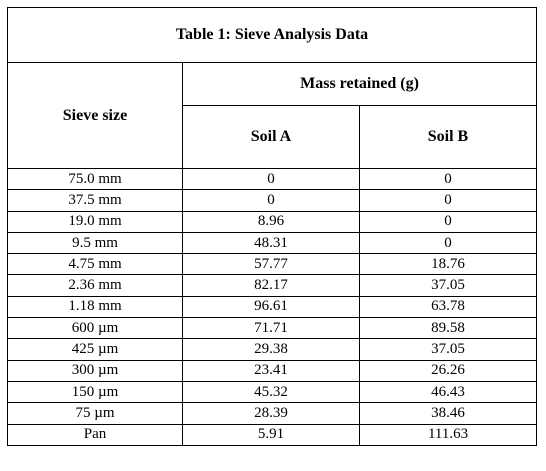 Image resolution: width=546 pixels, height=471 pixels. Describe the element at coordinates (448, 328) in the screenshot. I see `soil-b-mass-cell: 89.58` at that location.